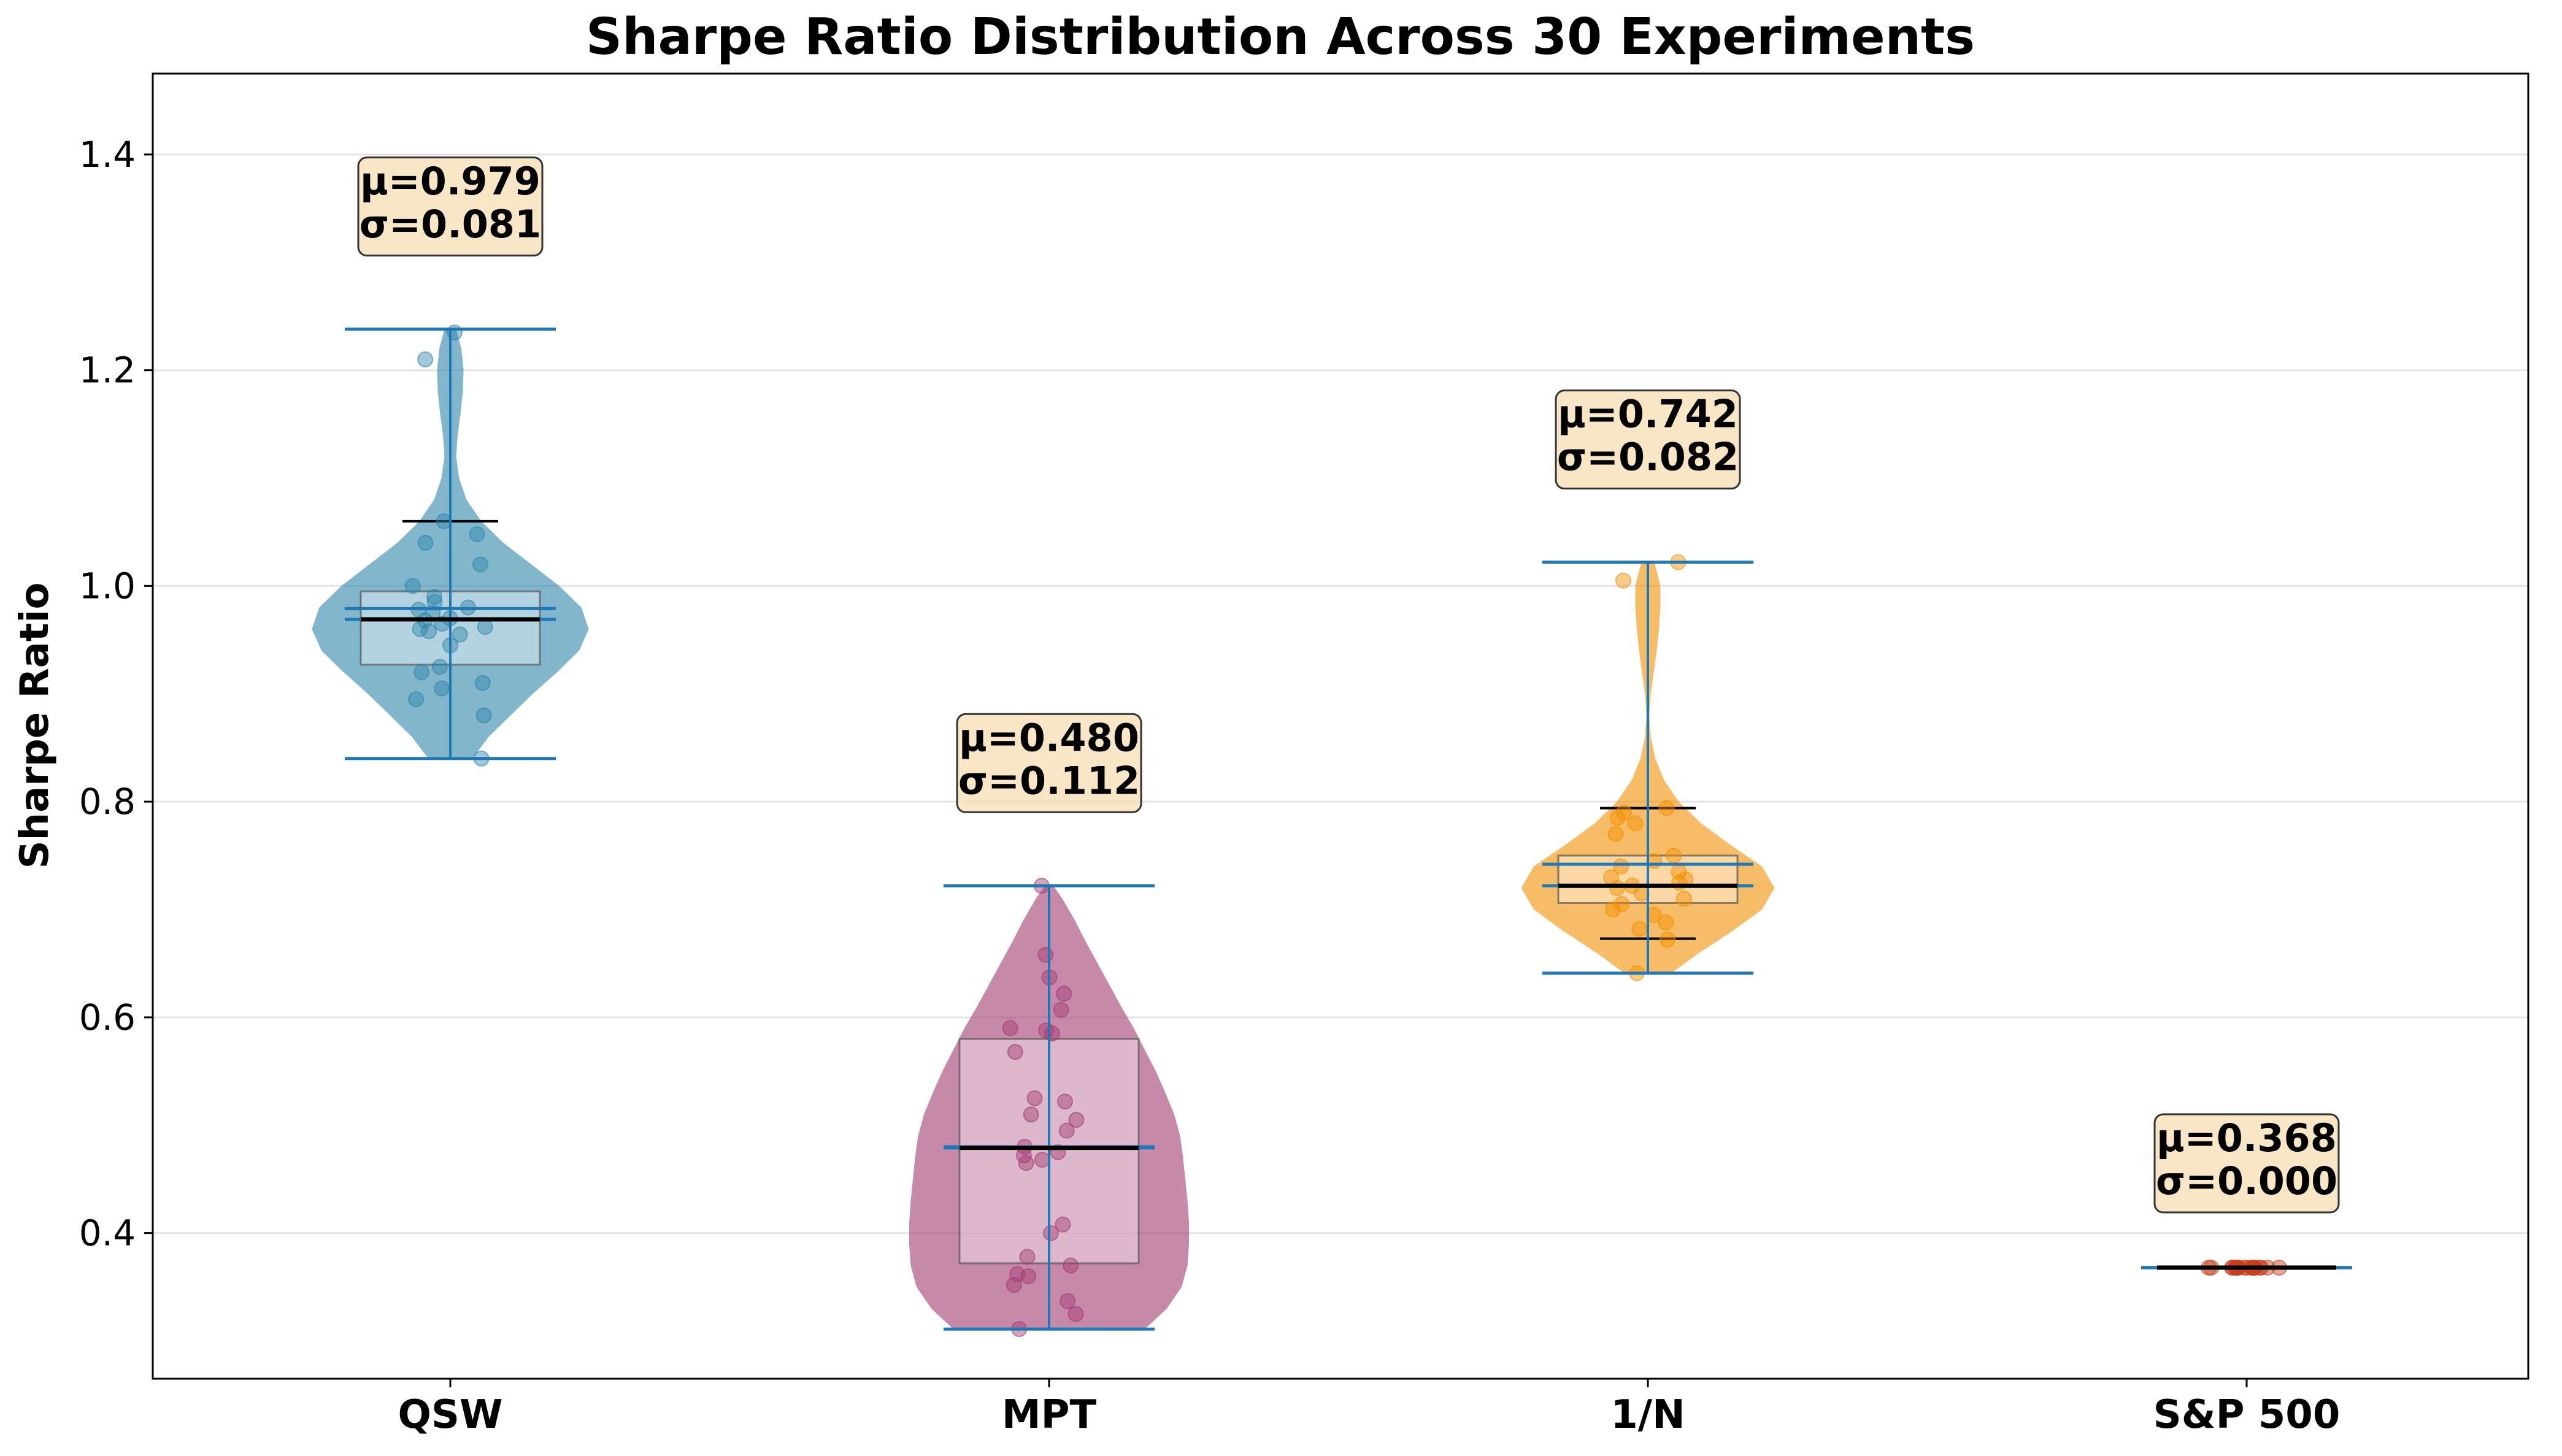 The image size is (2562, 1456). Describe the element at coordinates (1049, 737) in the screenshot. I see `stats-mean-label: μ=0.480` at that location.